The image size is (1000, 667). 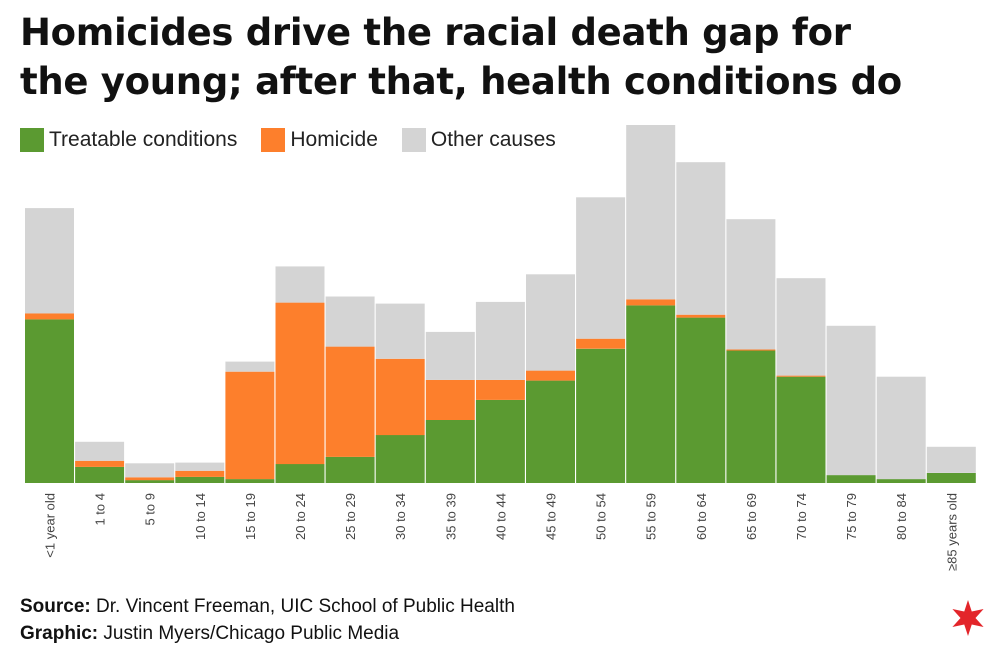 I want to click on chart-title-line-1: Homicides drive the racial death gap for, so click(x=435, y=32).